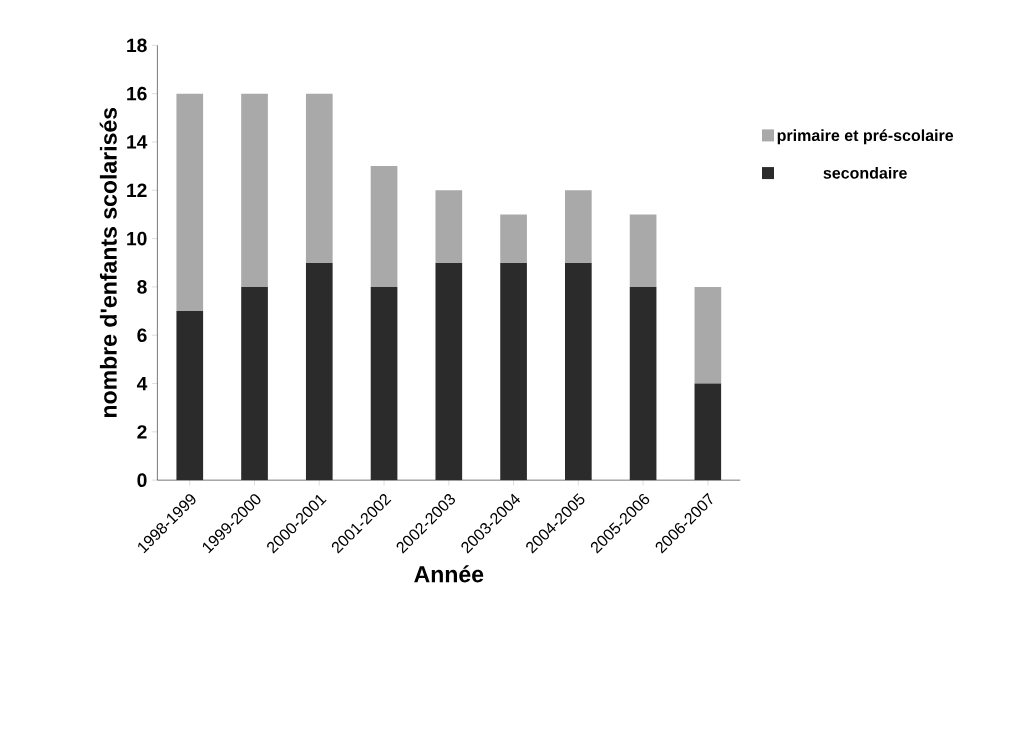 This screenshot has width=1031, height=742. What do you see at coordinates (142, 432) in the screenshot?
I see `y-tick-label: 2` at bounding box center [142, 432].